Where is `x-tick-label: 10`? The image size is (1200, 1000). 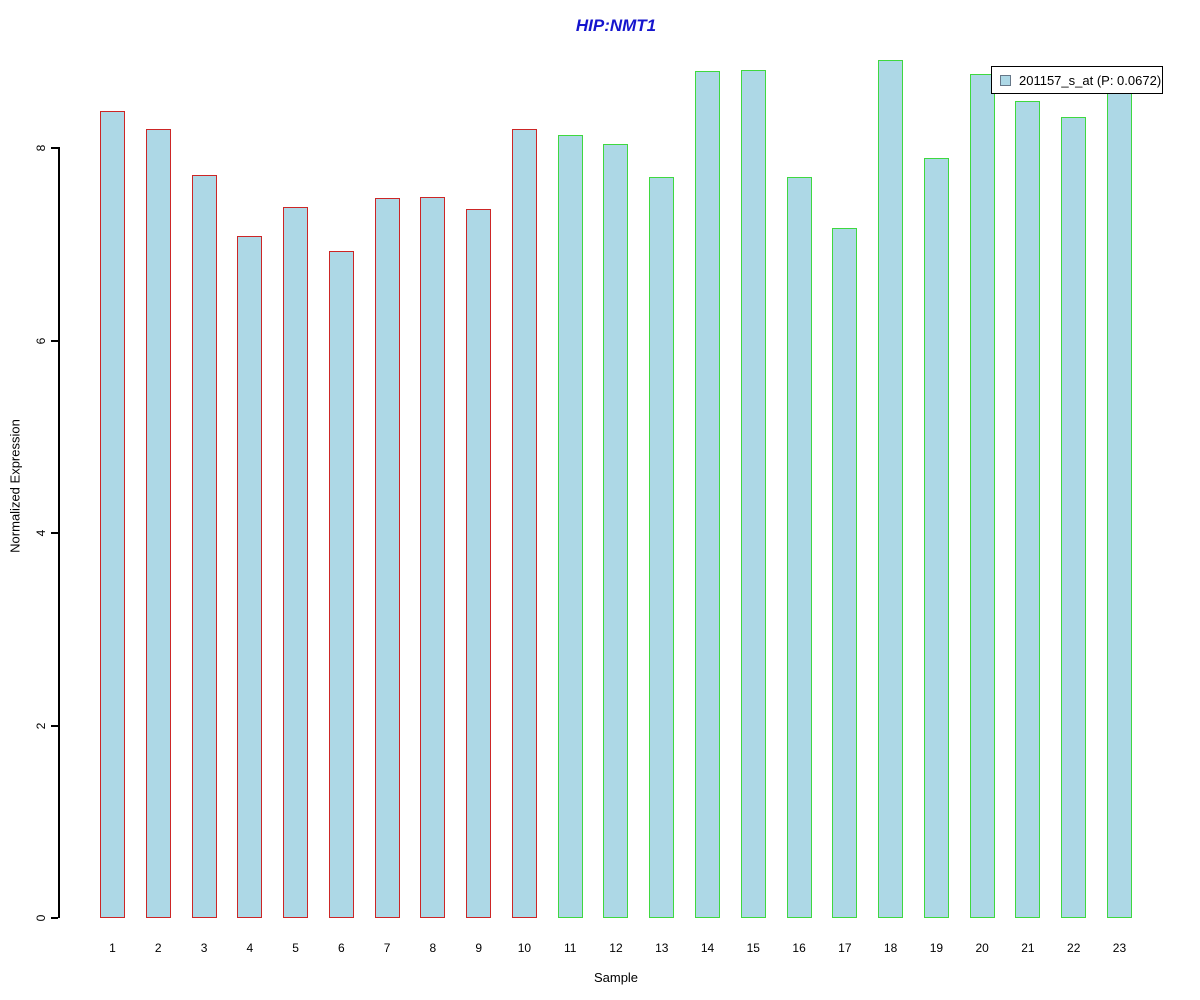 x-tick-label: 10 is located at coordinates (524, 948).